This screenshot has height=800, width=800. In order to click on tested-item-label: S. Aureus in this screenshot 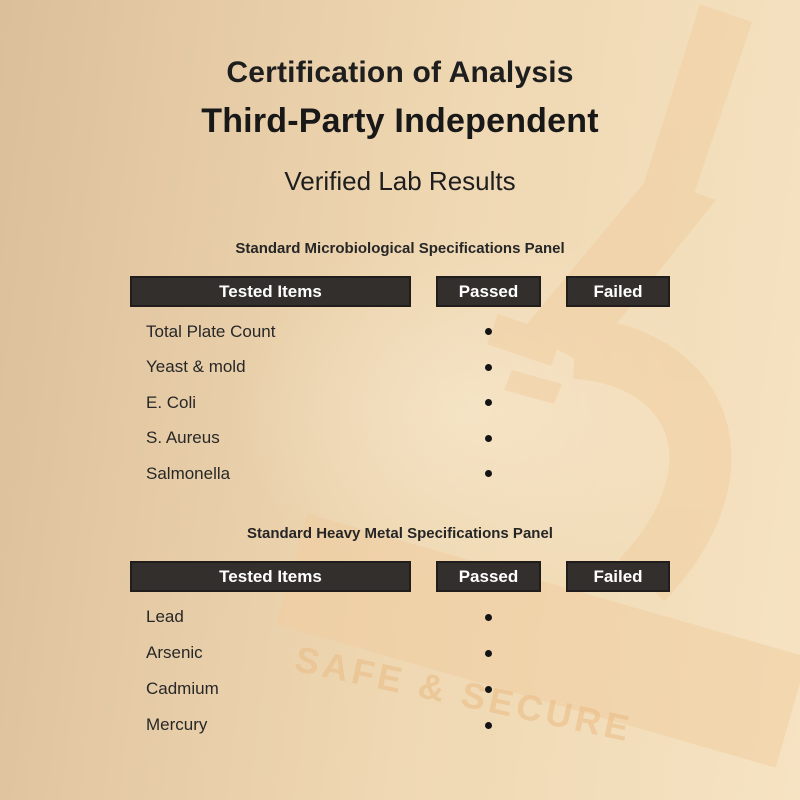, I will do `click(183, 438)`.